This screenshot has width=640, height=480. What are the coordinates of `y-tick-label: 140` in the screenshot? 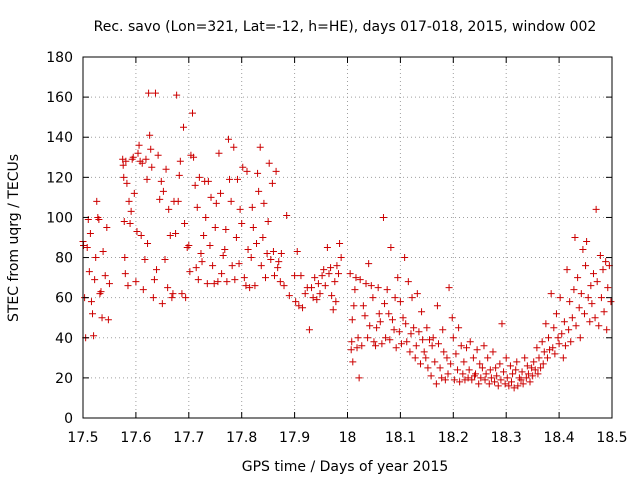 It's located at (59, 138).